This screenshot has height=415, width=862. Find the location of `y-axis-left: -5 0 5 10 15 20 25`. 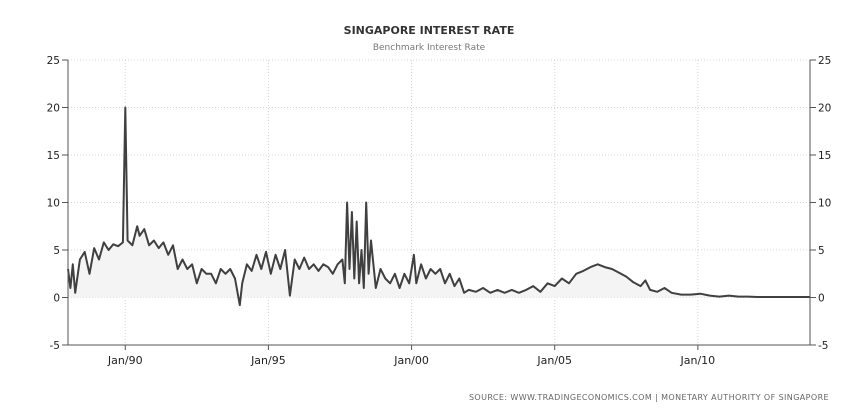

y-axis-left: -5 0 5 10 15 20 25 is located at coordinates (57, 203).